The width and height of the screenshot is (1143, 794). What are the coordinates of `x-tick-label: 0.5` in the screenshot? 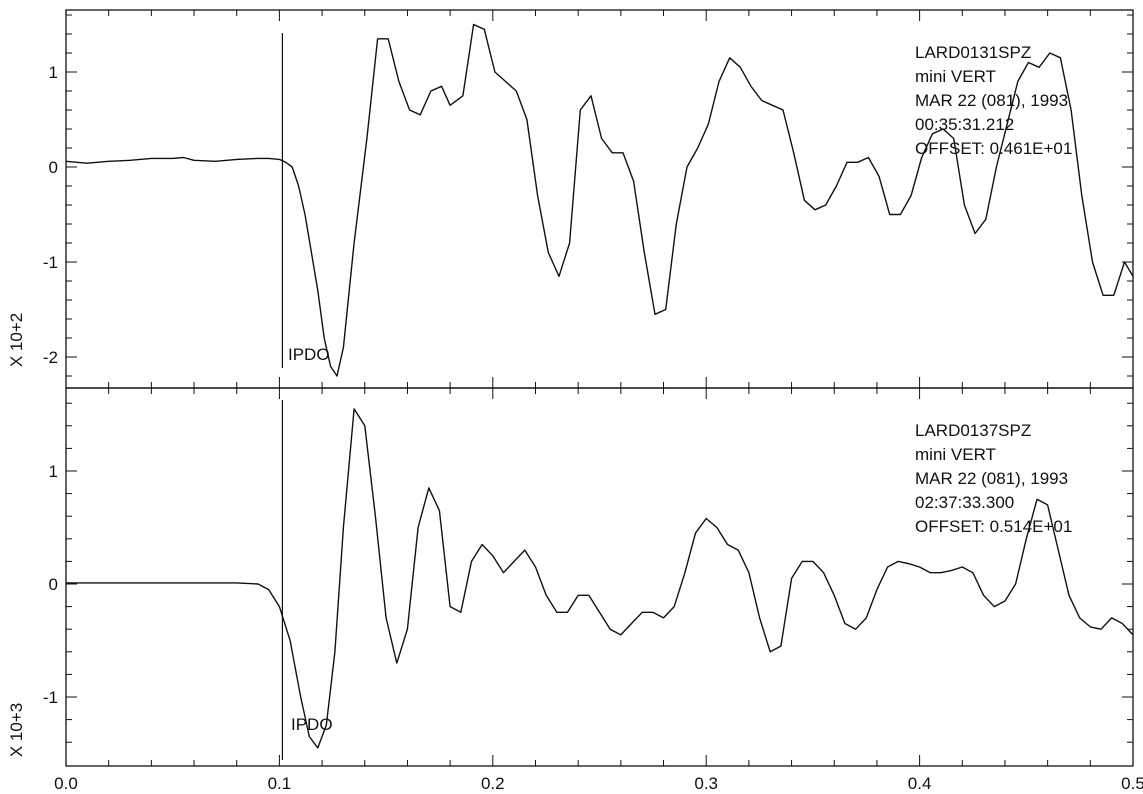 It's located at (1132, 783).